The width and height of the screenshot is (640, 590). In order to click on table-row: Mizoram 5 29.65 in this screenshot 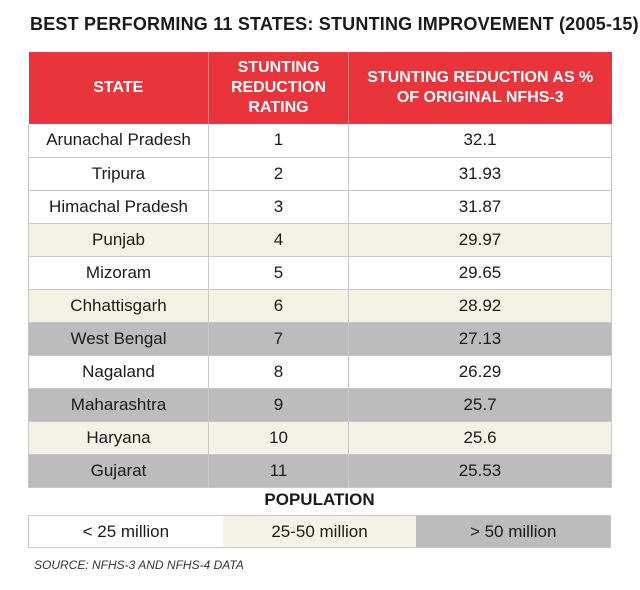, I will do `click(320, 273)`.